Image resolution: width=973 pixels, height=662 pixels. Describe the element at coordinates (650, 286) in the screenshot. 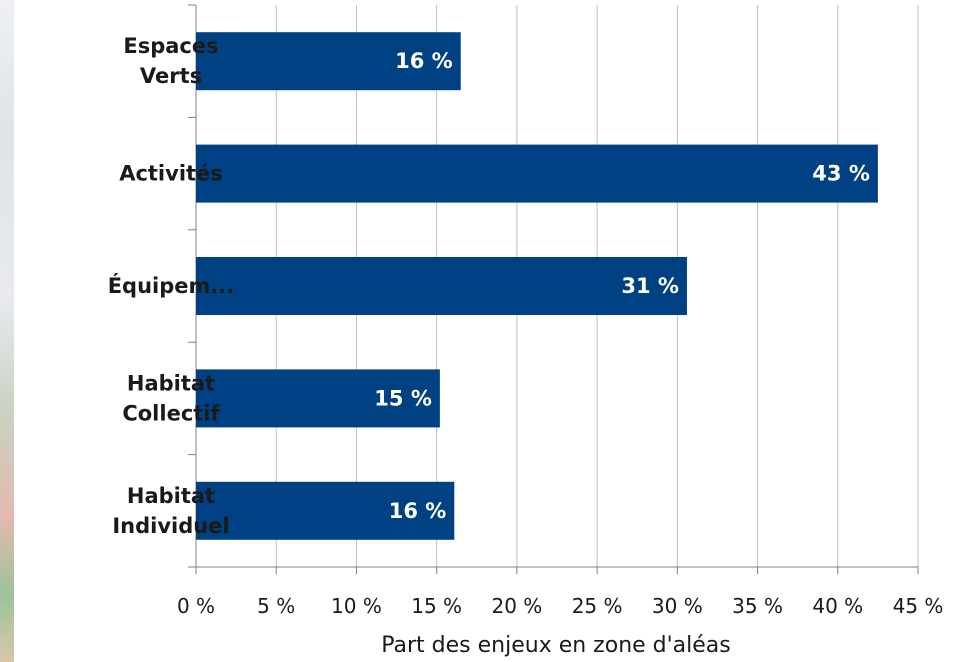

I see `data-label: 31 %` at that location.